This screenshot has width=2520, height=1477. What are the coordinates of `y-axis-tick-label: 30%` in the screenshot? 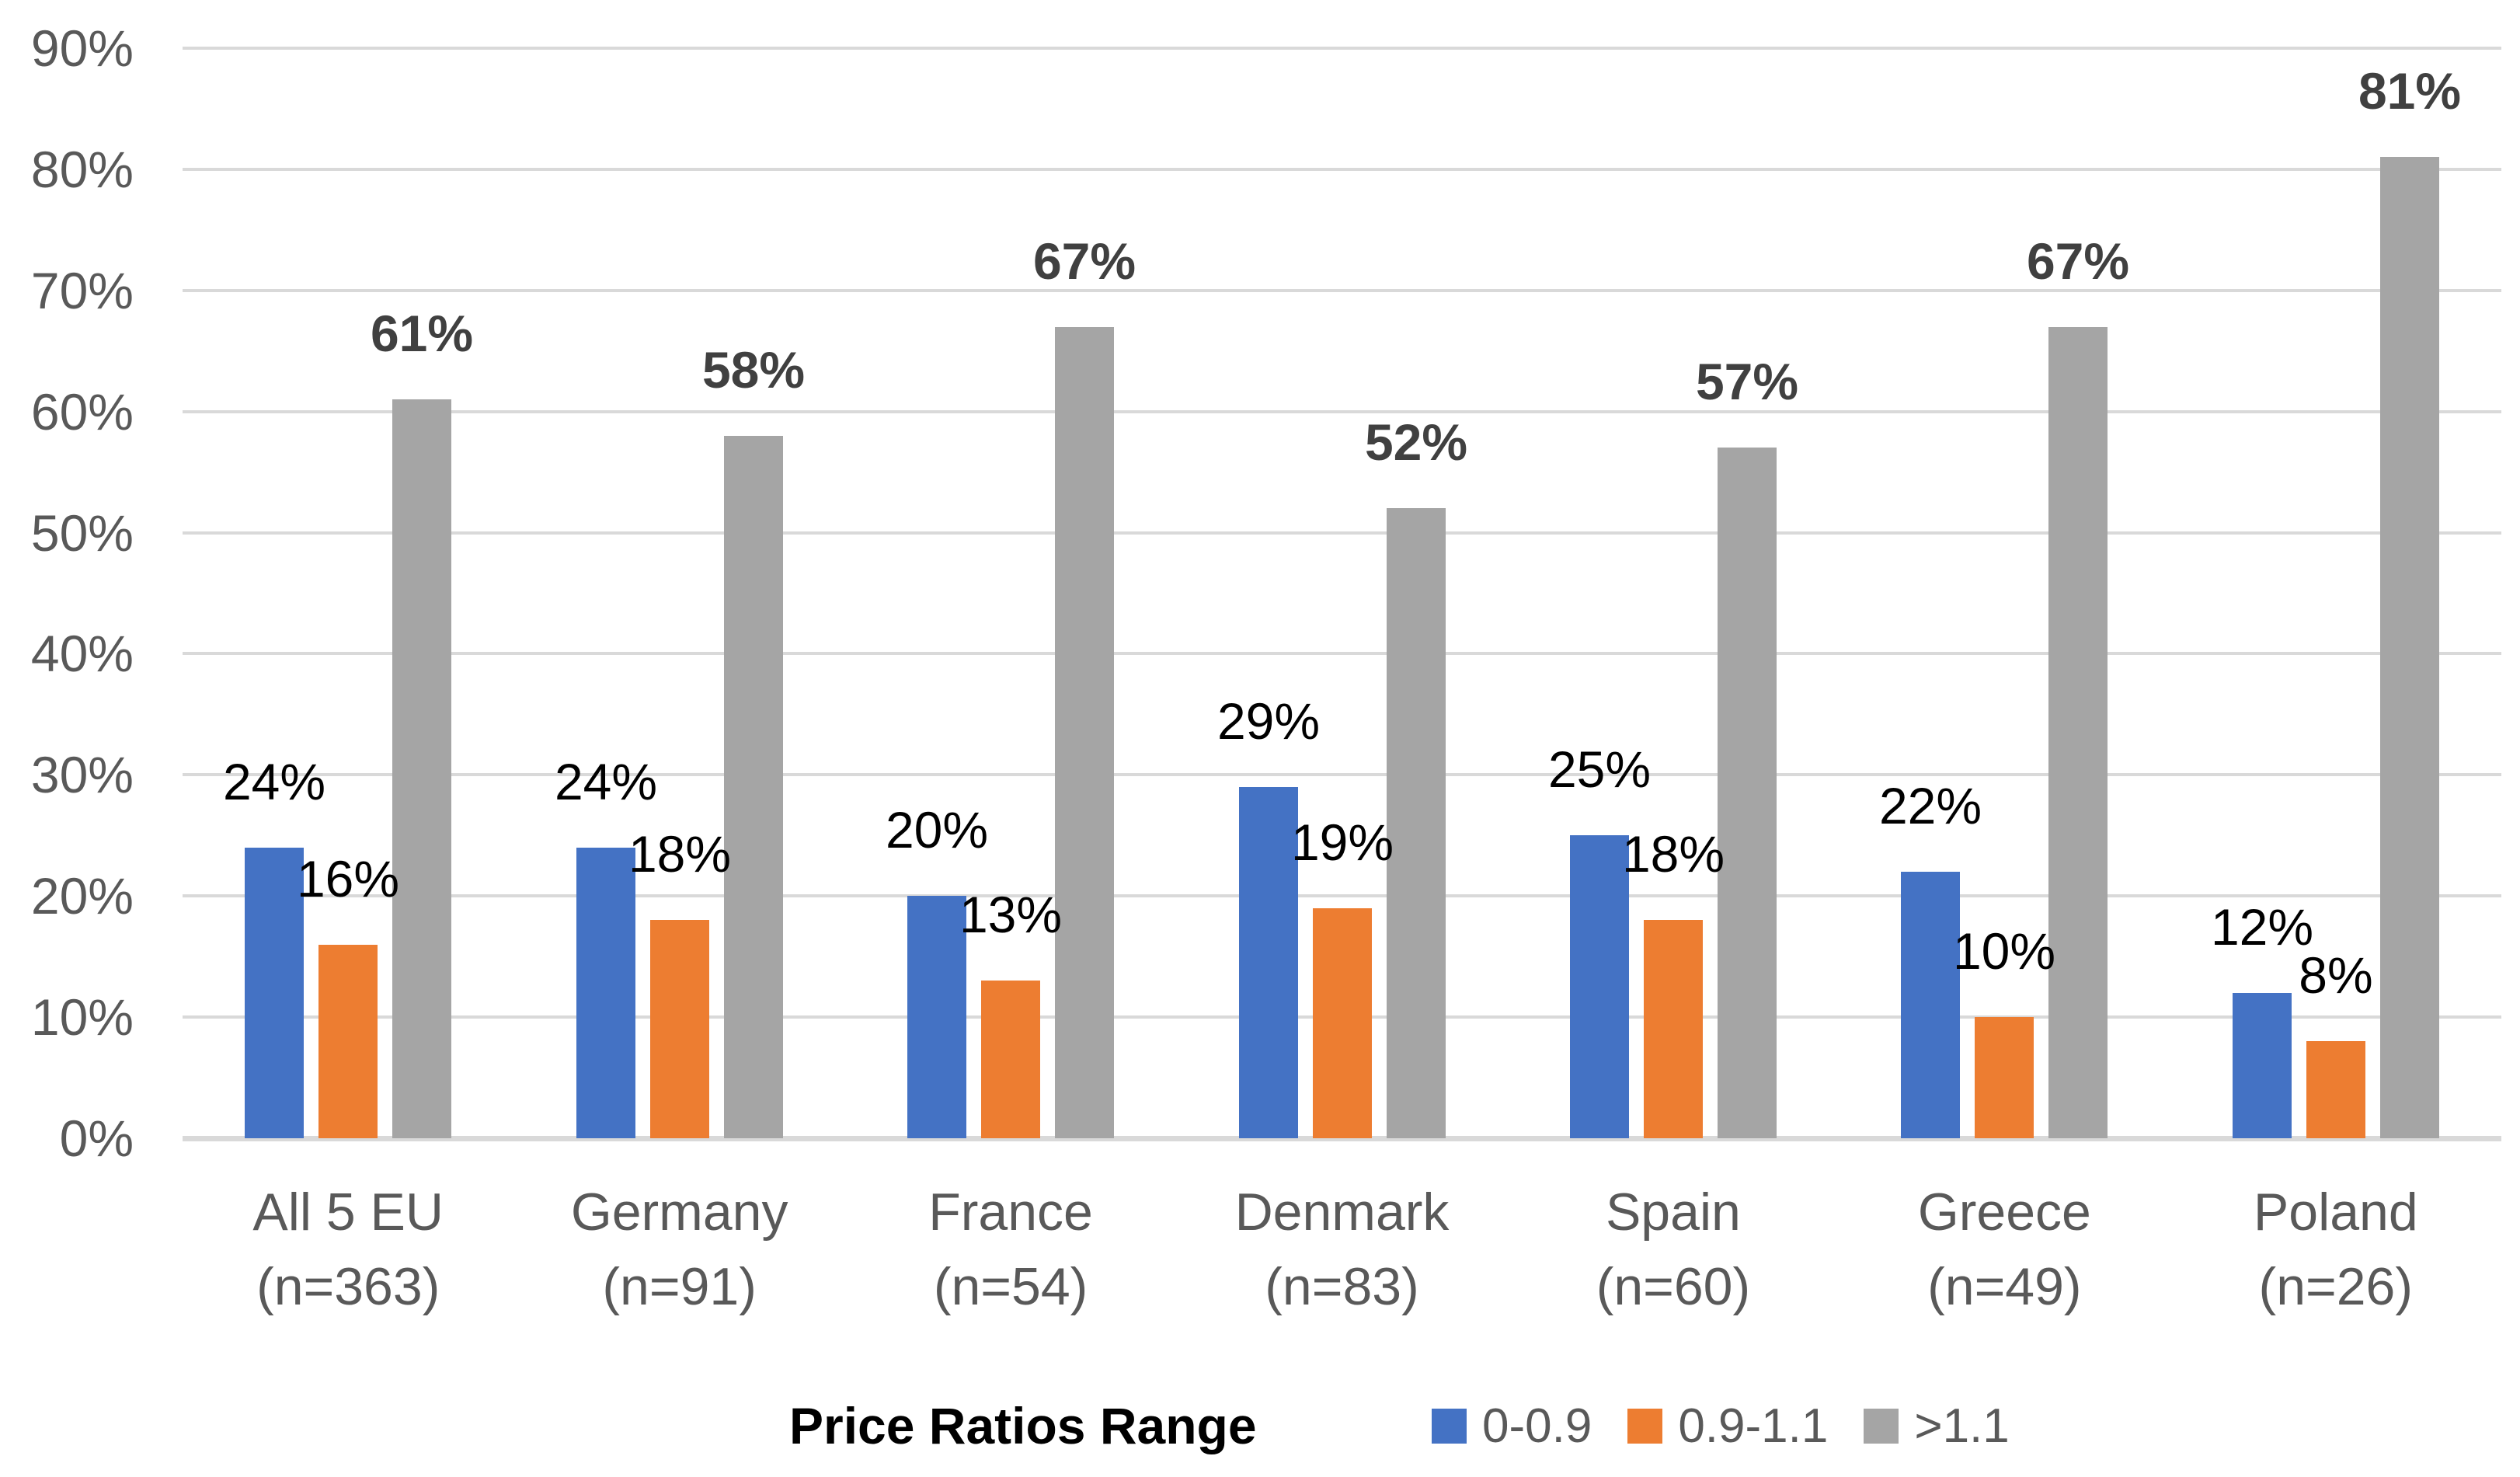 It's located at (82, 775).